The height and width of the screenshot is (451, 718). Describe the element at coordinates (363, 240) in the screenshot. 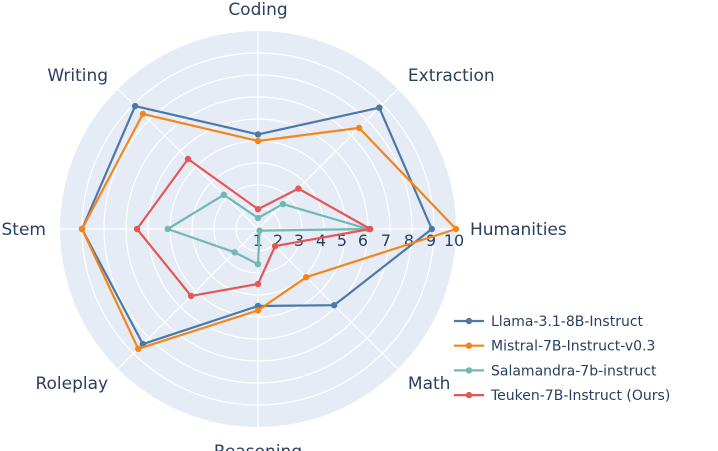

I see `radial-tick-6: 6` at that location.